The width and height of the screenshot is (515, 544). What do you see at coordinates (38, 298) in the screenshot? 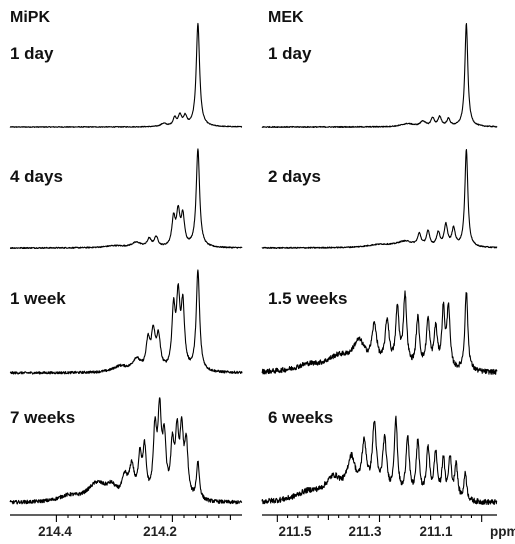
I see `spectrum-label-mipk-2: 1 week` at bounding box center [38, 298].